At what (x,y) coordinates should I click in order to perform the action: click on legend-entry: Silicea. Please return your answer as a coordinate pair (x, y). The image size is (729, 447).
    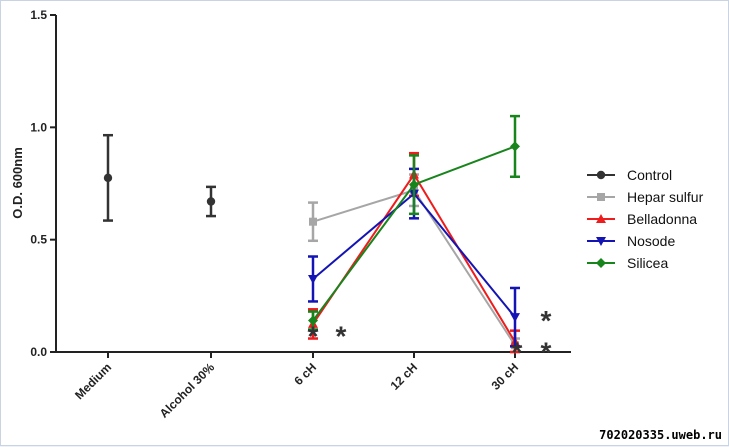
    Looking at the image, I should click on (627, 263).